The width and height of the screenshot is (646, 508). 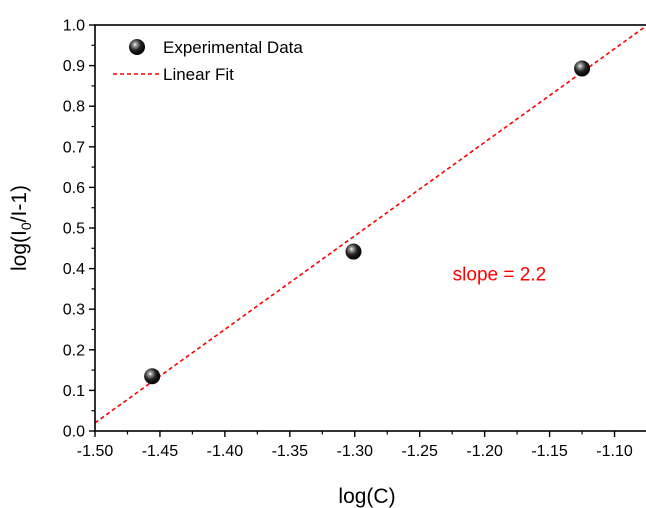 I want to click on y-tick-label: 0.7, so click(x=74, y=147).